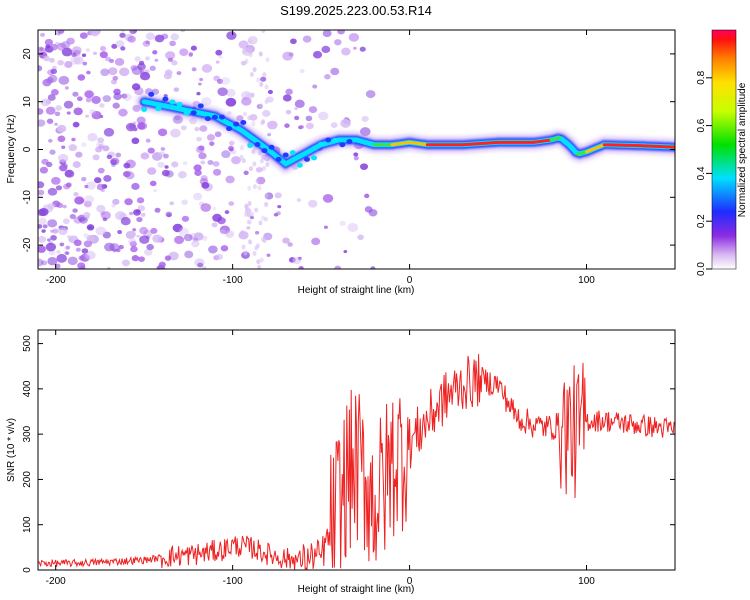  What do you see at coordinates (586, 280) in the screenshot?
I see `spectrogram-x-tick-label: 100` at bounding box center [586, 280].